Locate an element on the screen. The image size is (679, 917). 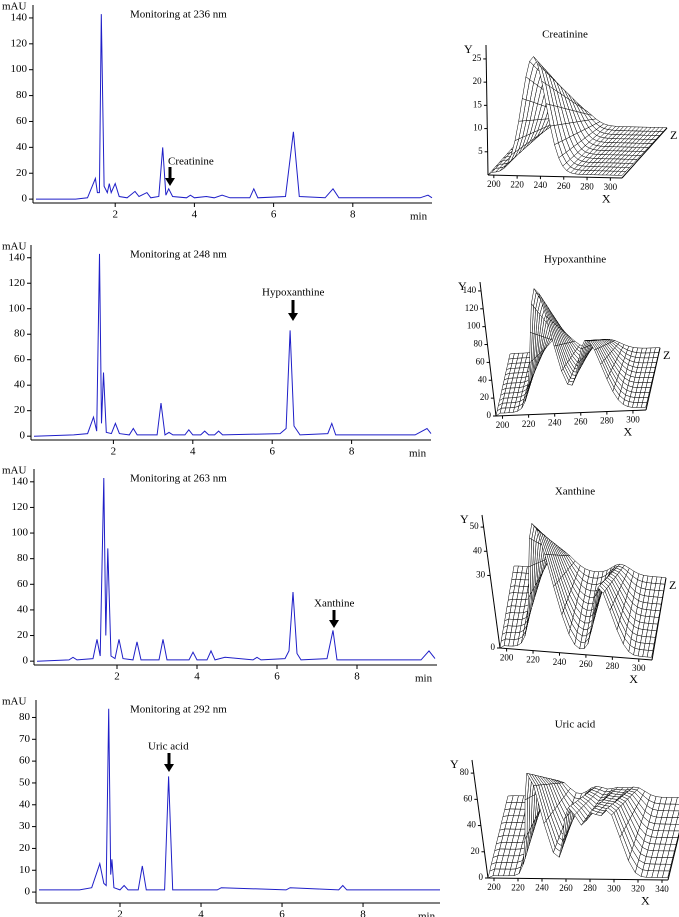
x-tick-label: 260 is located at coordinates (564, 186).